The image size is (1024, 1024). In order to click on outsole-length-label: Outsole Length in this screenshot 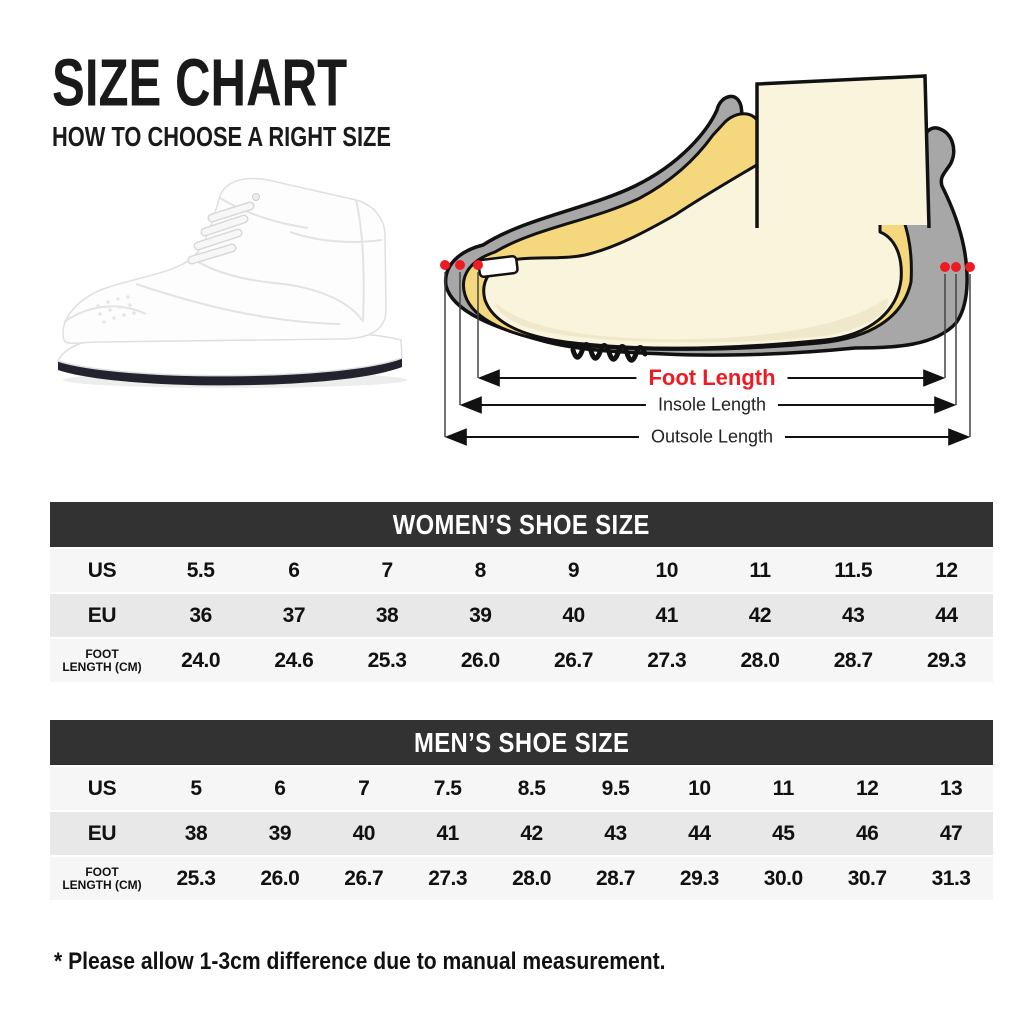, I will do `click(712, 437)`.